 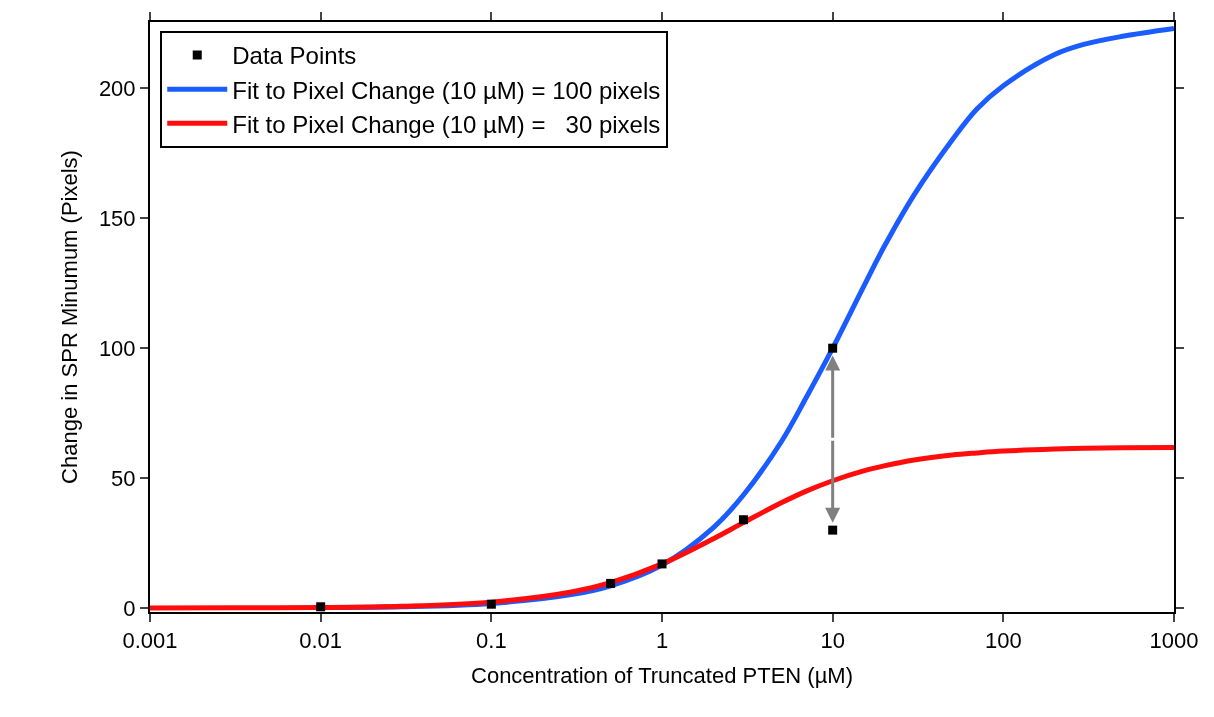 I want to click on y-tick-label: 200, so click(x=117, y=88).